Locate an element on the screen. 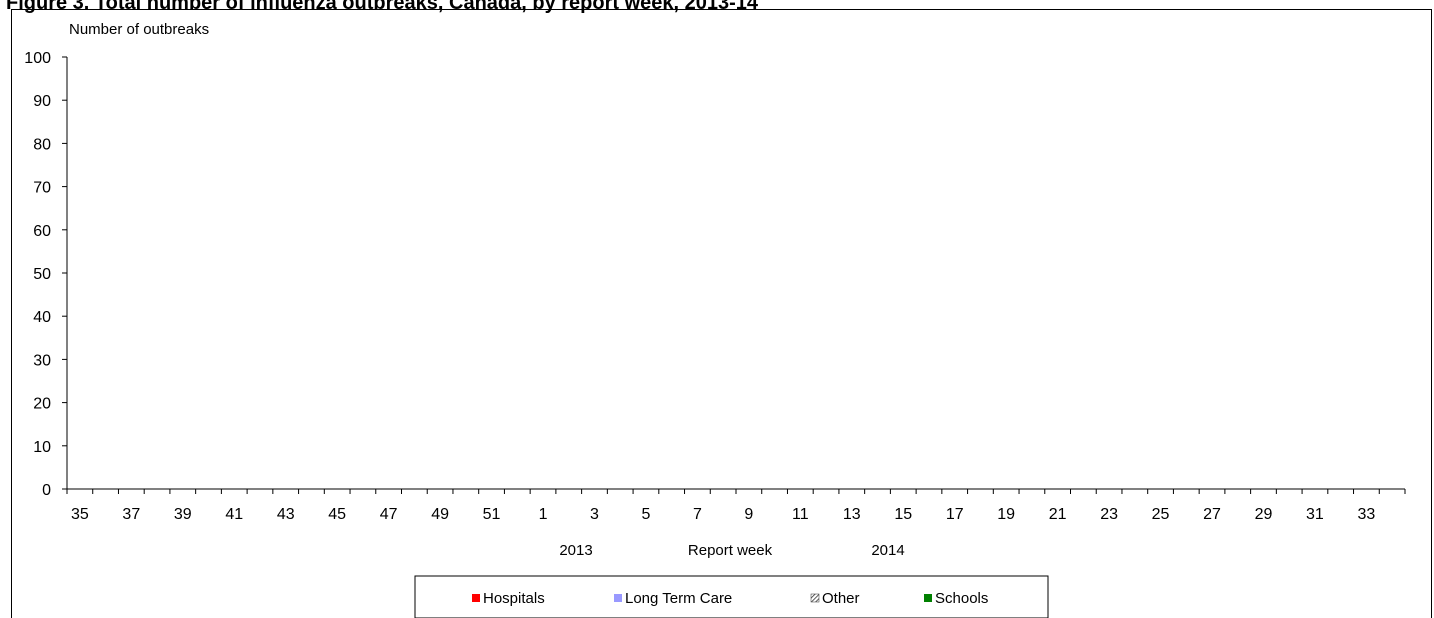 This screenshot has width=1434, height=618. x-tick-label: 11 is located at coordinates (800, 514).